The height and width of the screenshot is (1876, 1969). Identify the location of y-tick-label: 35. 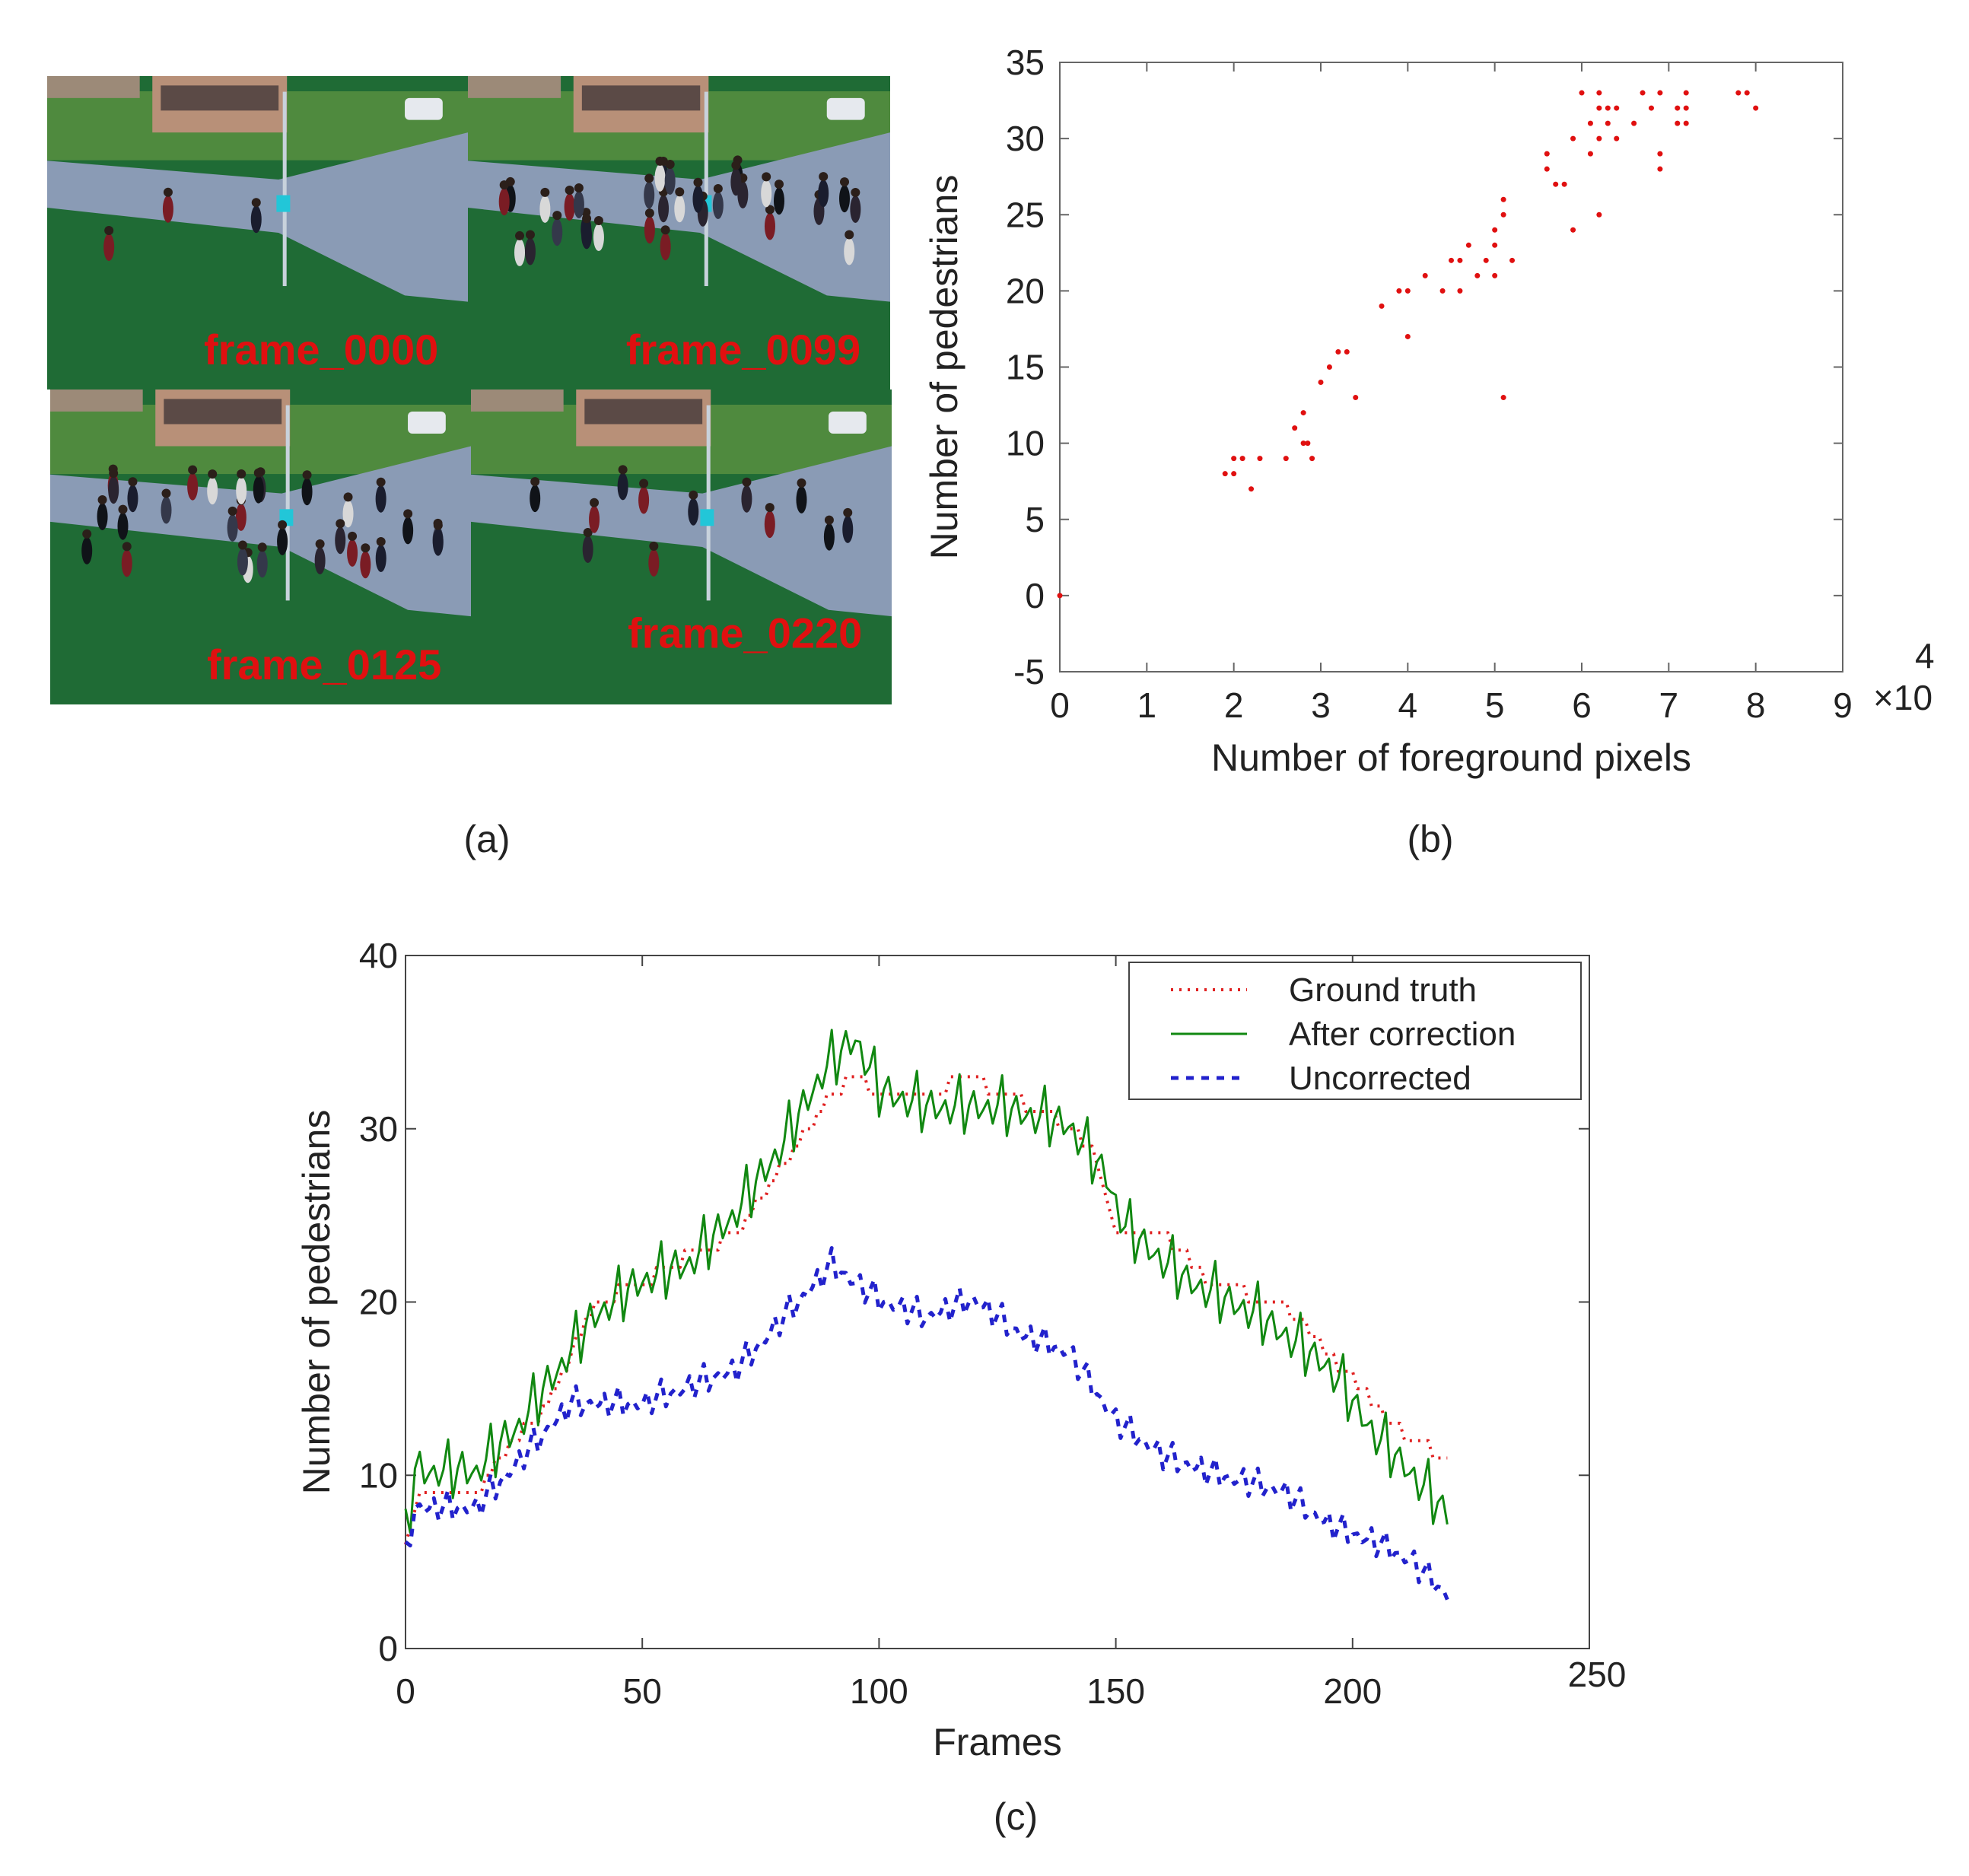
(1025, 63).